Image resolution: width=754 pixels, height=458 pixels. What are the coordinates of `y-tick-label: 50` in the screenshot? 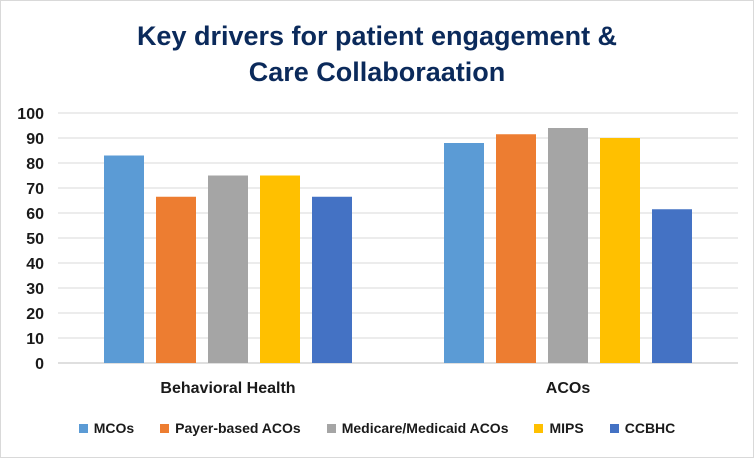 It's located at (35, 239).